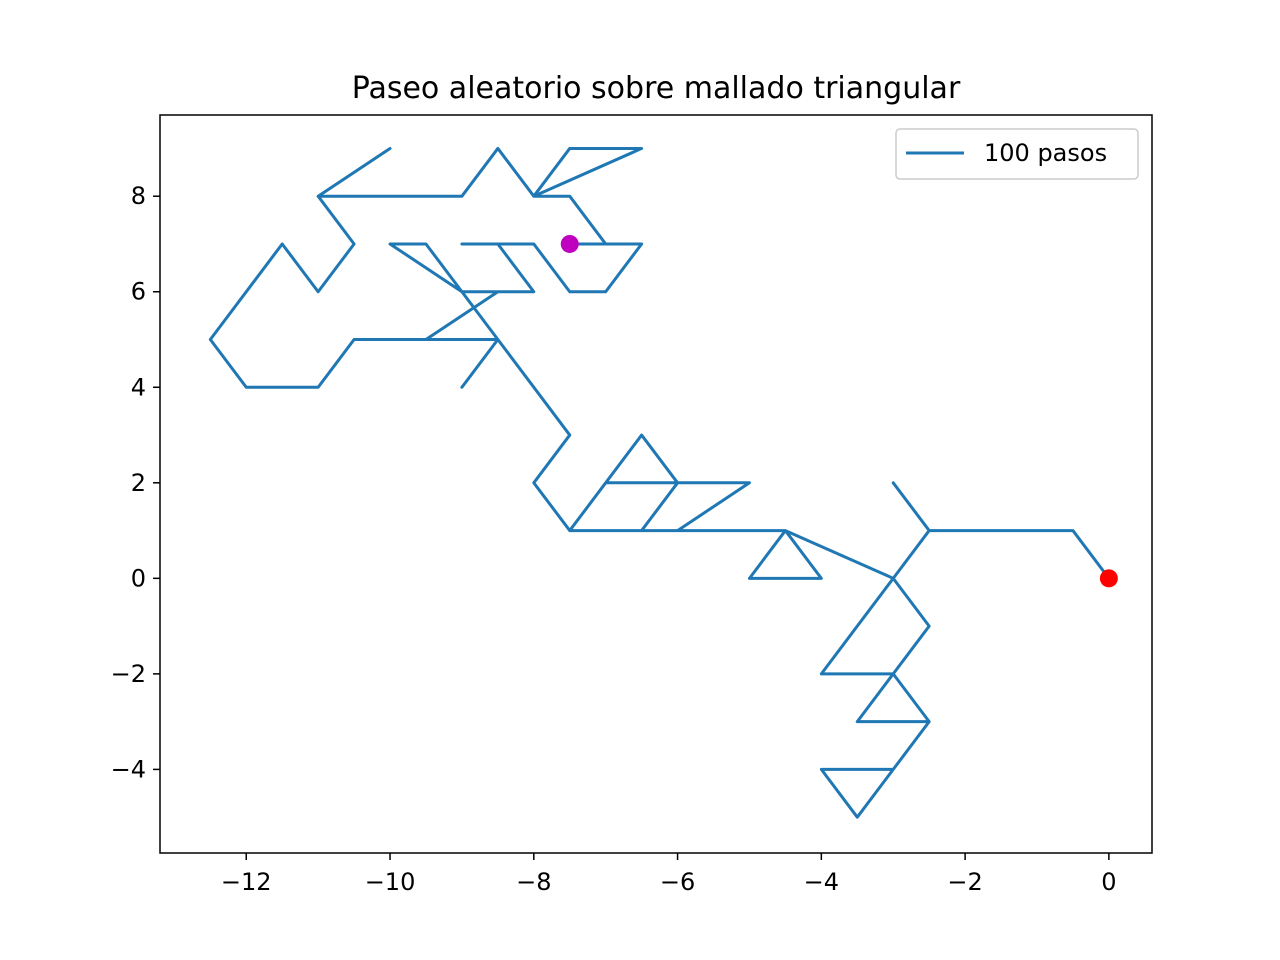 The image size is (1280, 960). I want to click on legend-box, so click(1017, 154).